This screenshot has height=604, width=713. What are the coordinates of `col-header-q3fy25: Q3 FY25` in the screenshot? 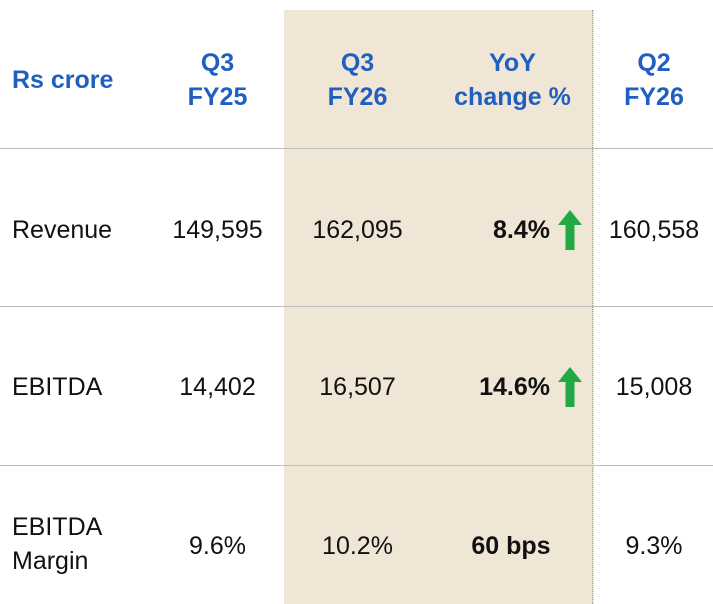 It's located at (217, 80).